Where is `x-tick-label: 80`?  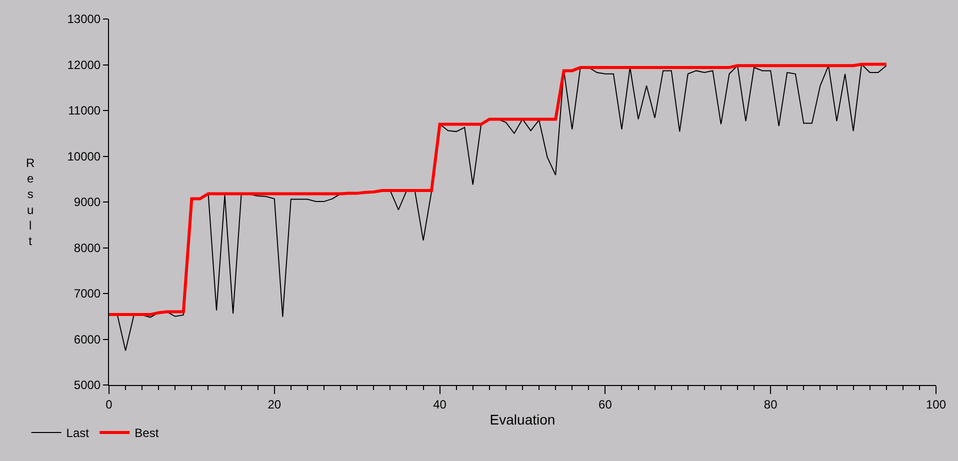
x-tick-label: 80 is located at coordinates (771, 404).